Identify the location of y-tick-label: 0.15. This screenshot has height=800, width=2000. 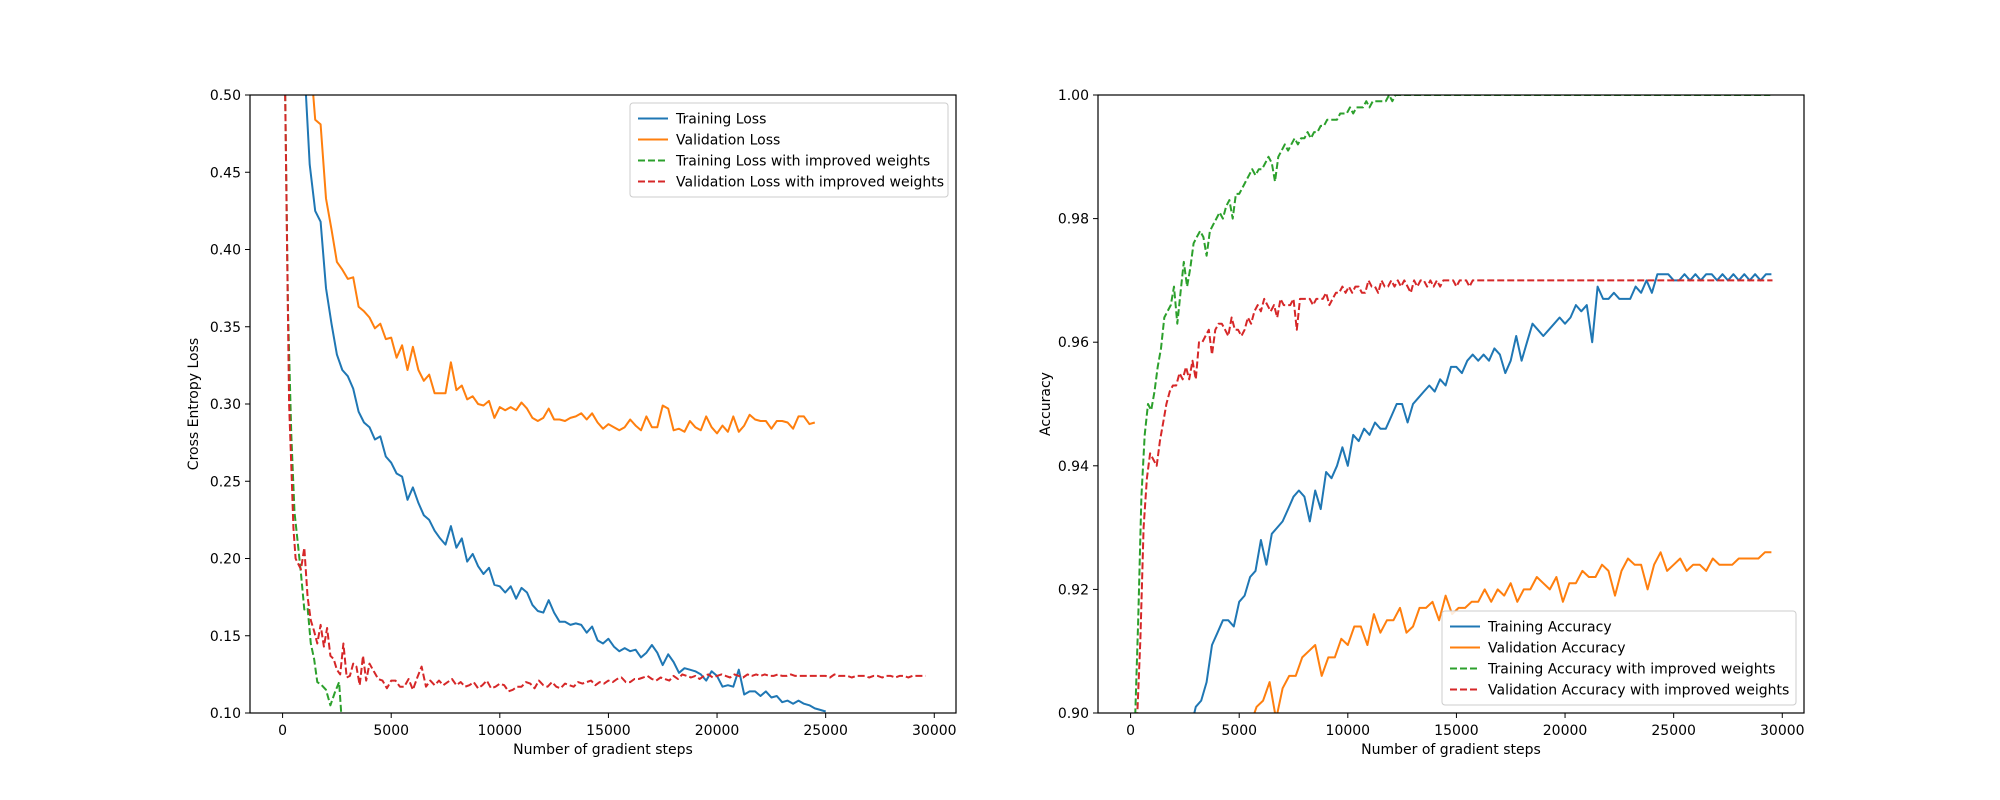
(225, 637).